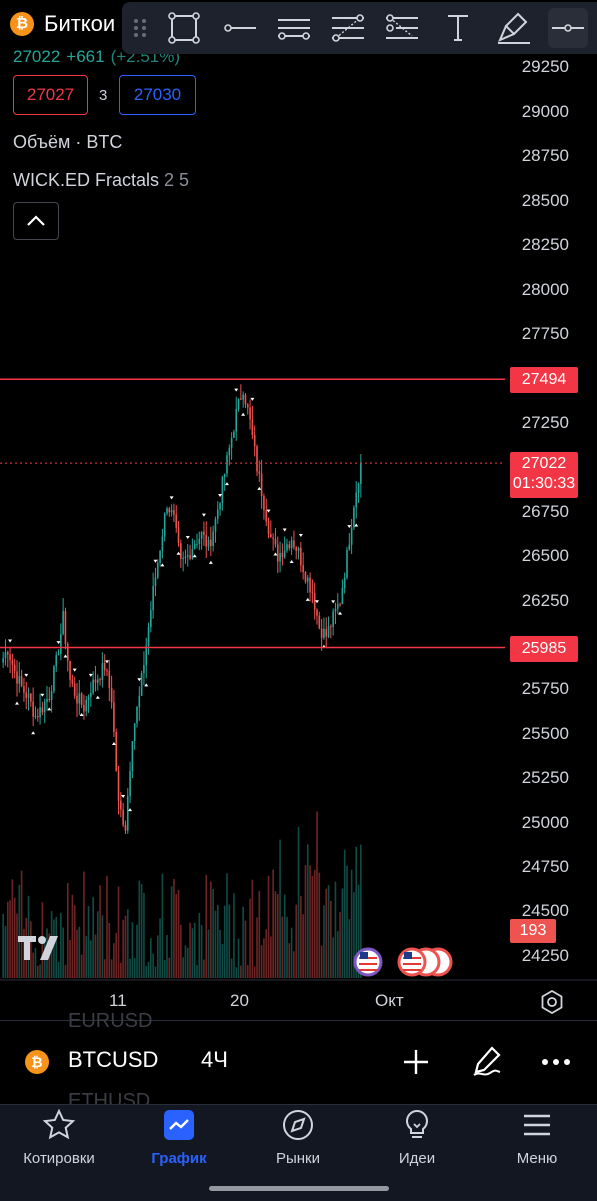 The width and height of the screenshot is (597, 1201). Describe the element at coordinates (545, 555) in the screenshot. I see `price-axis-tick: 26500` at that location.